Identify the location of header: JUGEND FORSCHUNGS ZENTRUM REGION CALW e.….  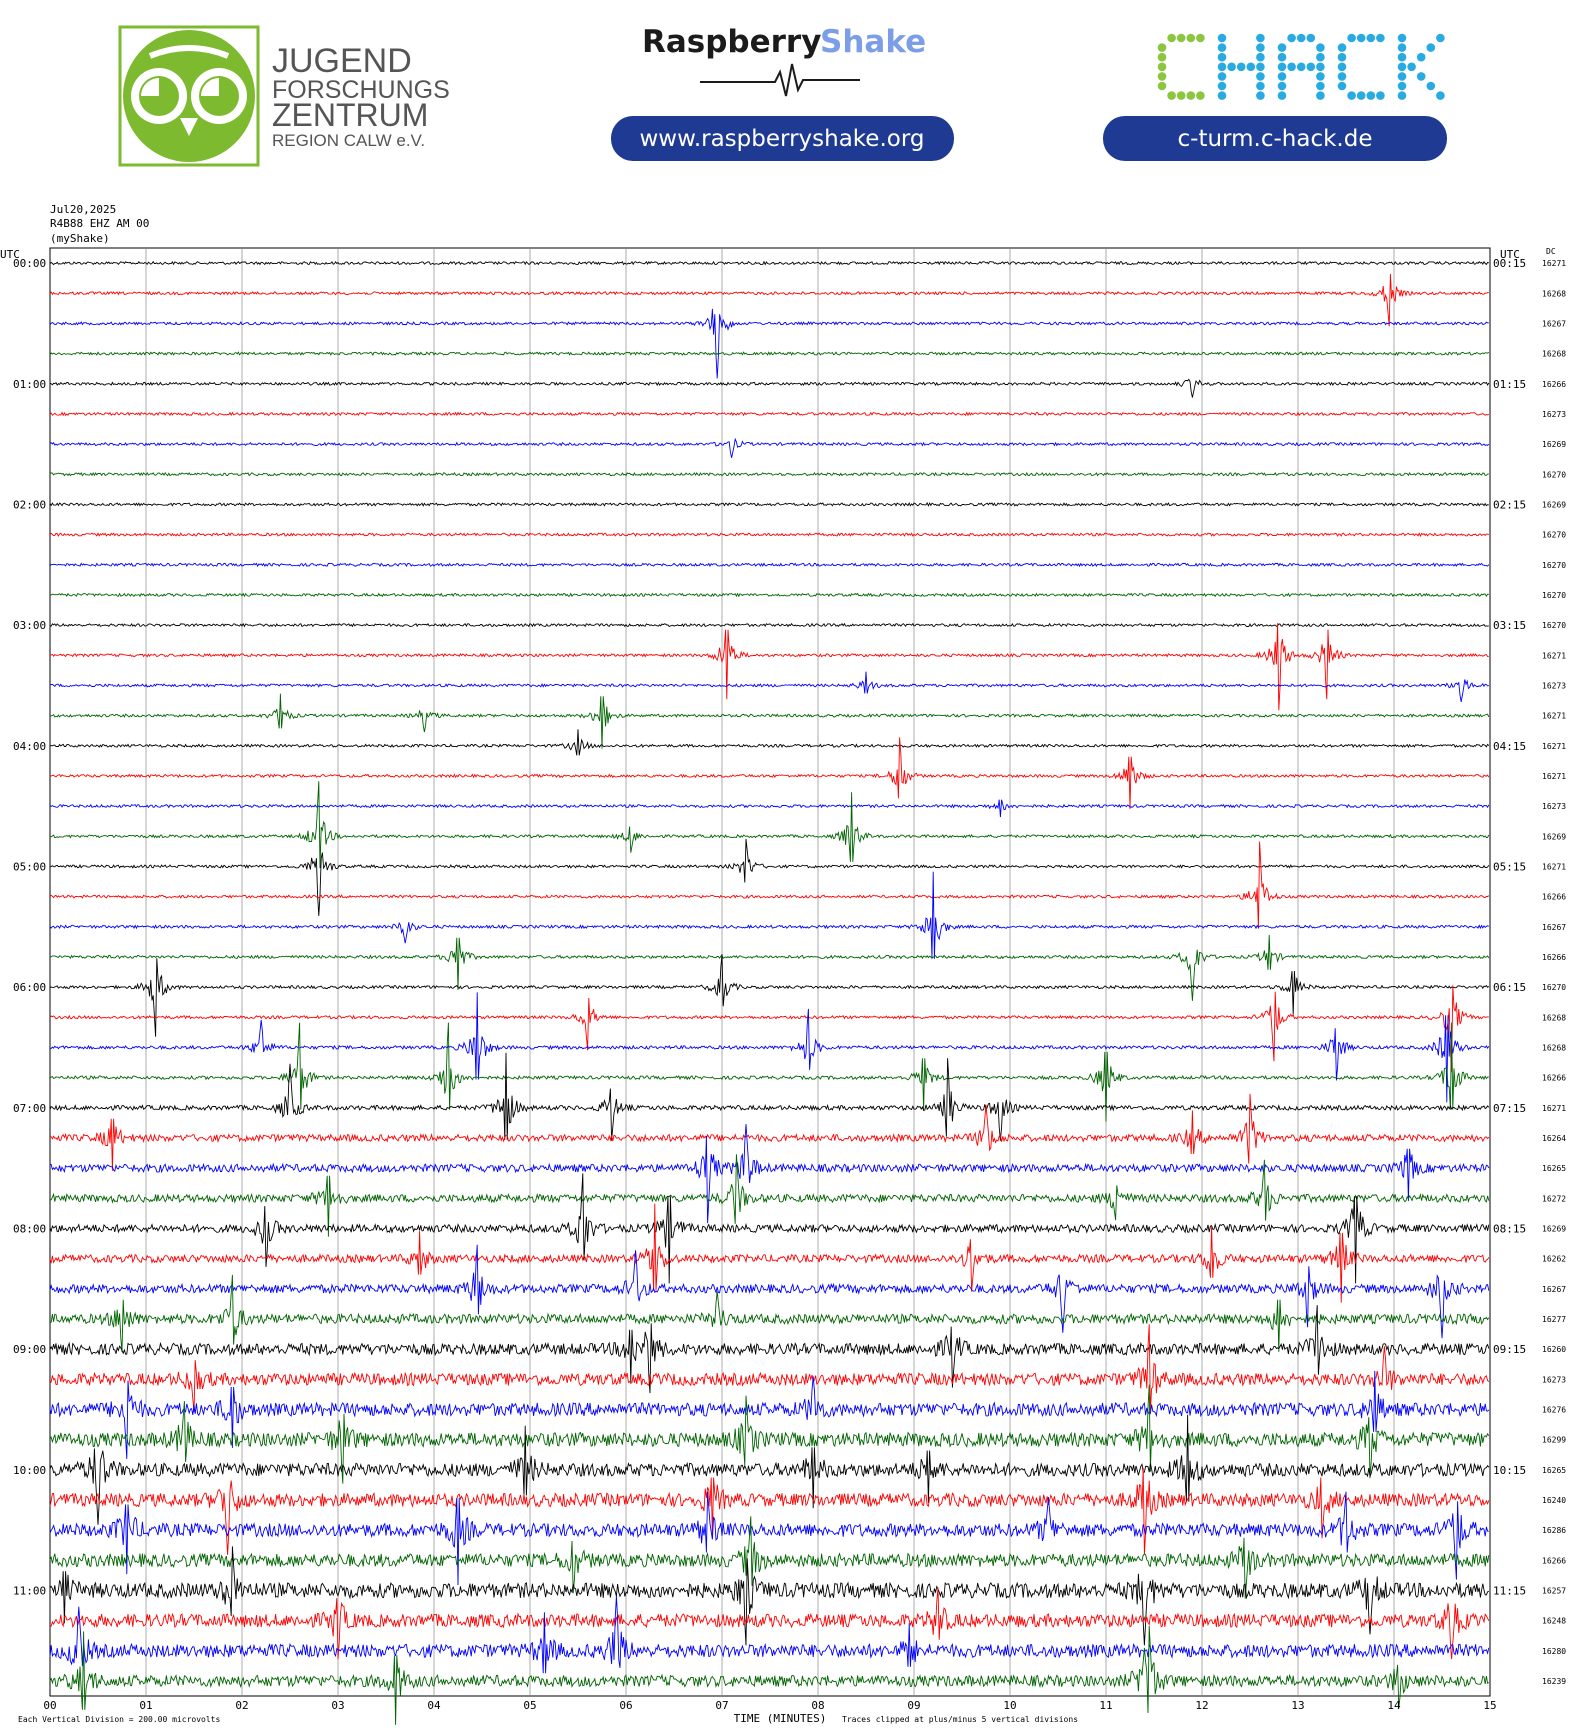
(785, 92).